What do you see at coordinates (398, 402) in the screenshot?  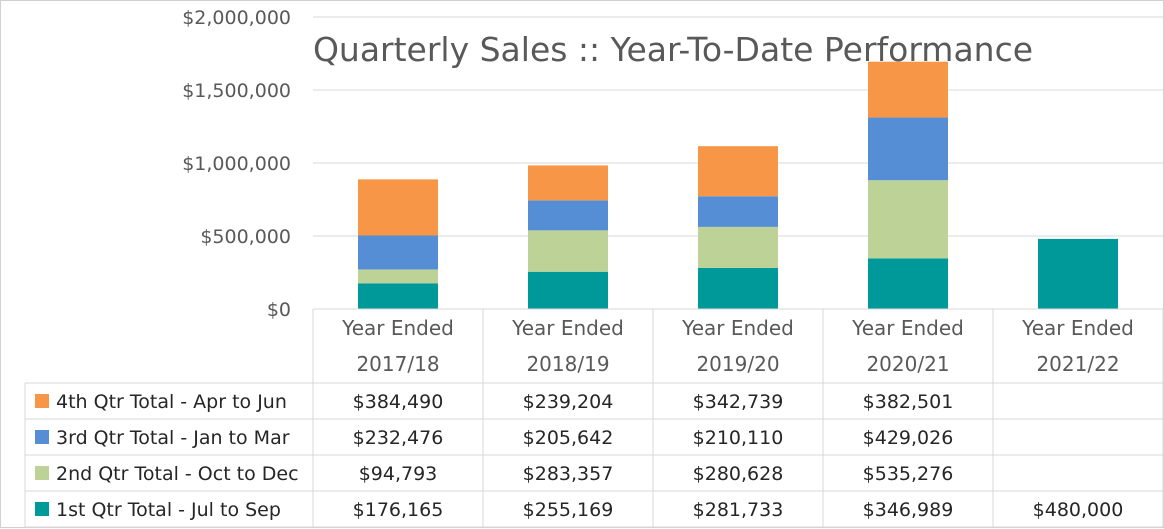 I see `data-table-value: $384,490` at bounding box center [398, 402].